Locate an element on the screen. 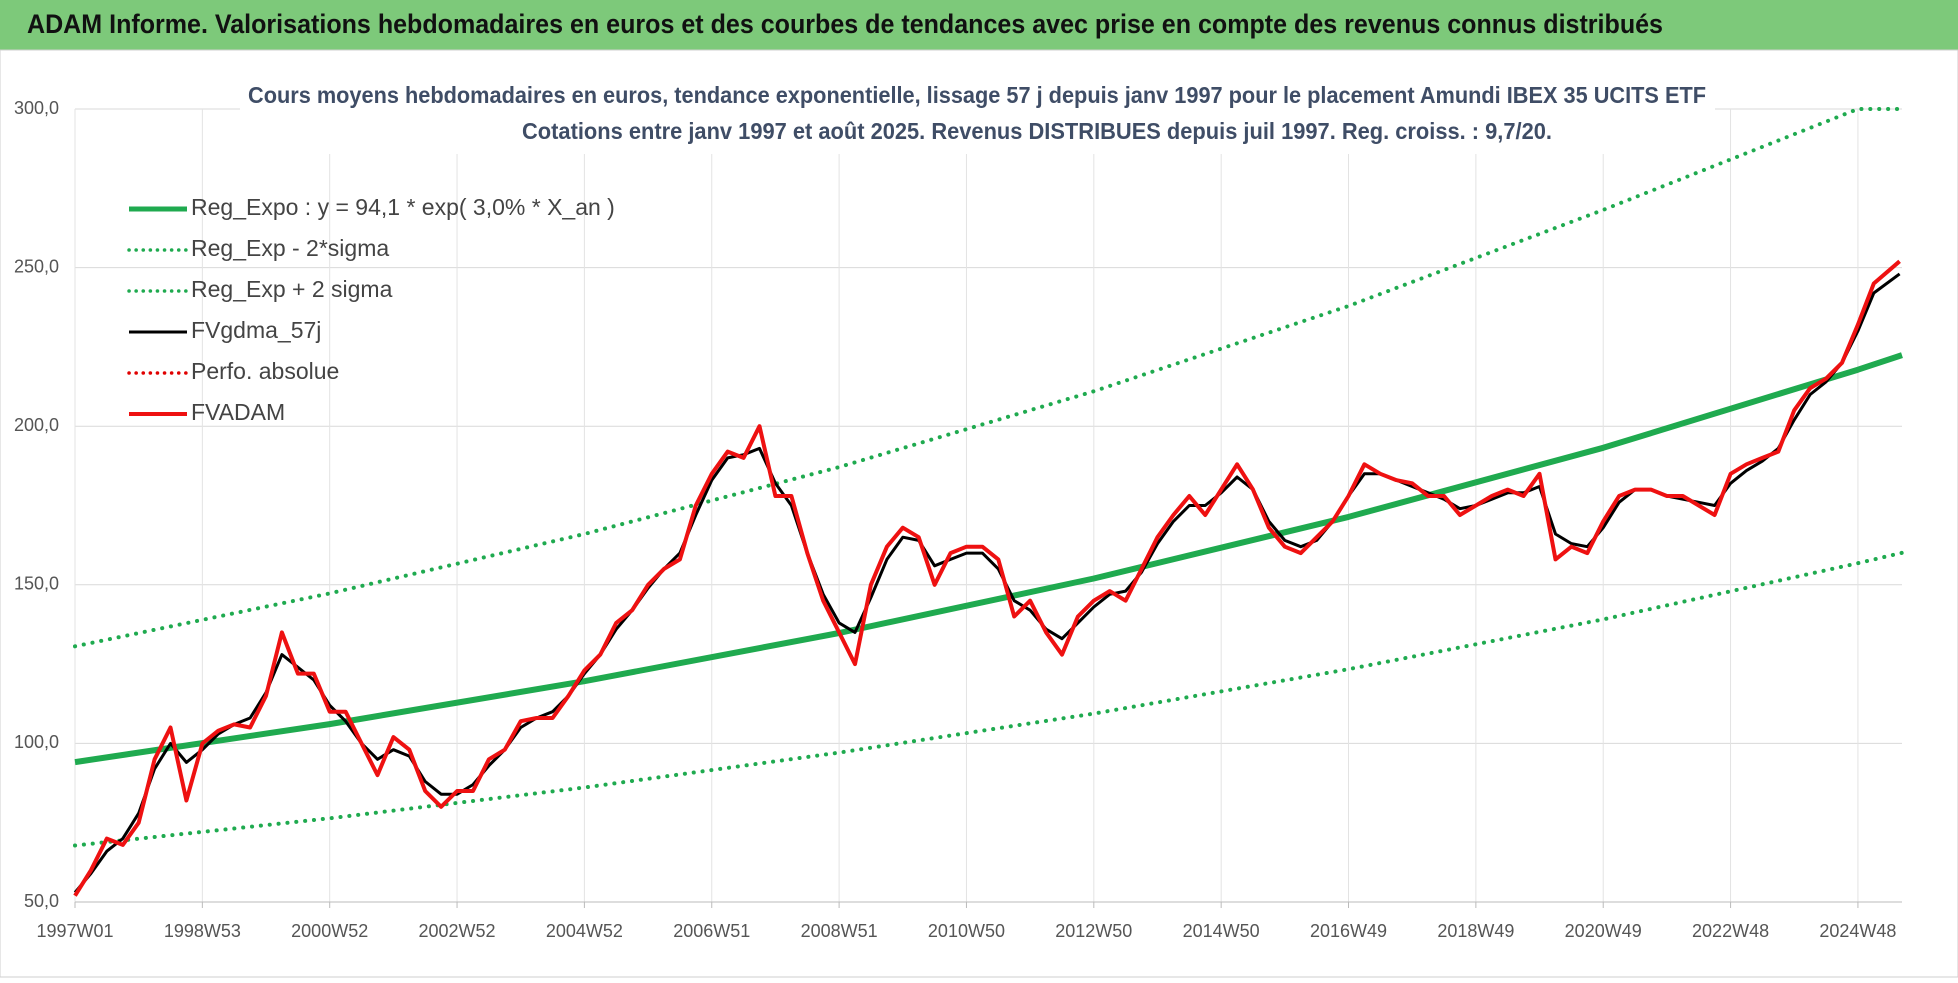 The image size is (1958, 983). x-tick-label: 2002W52 is located at coordinates (457, 931).